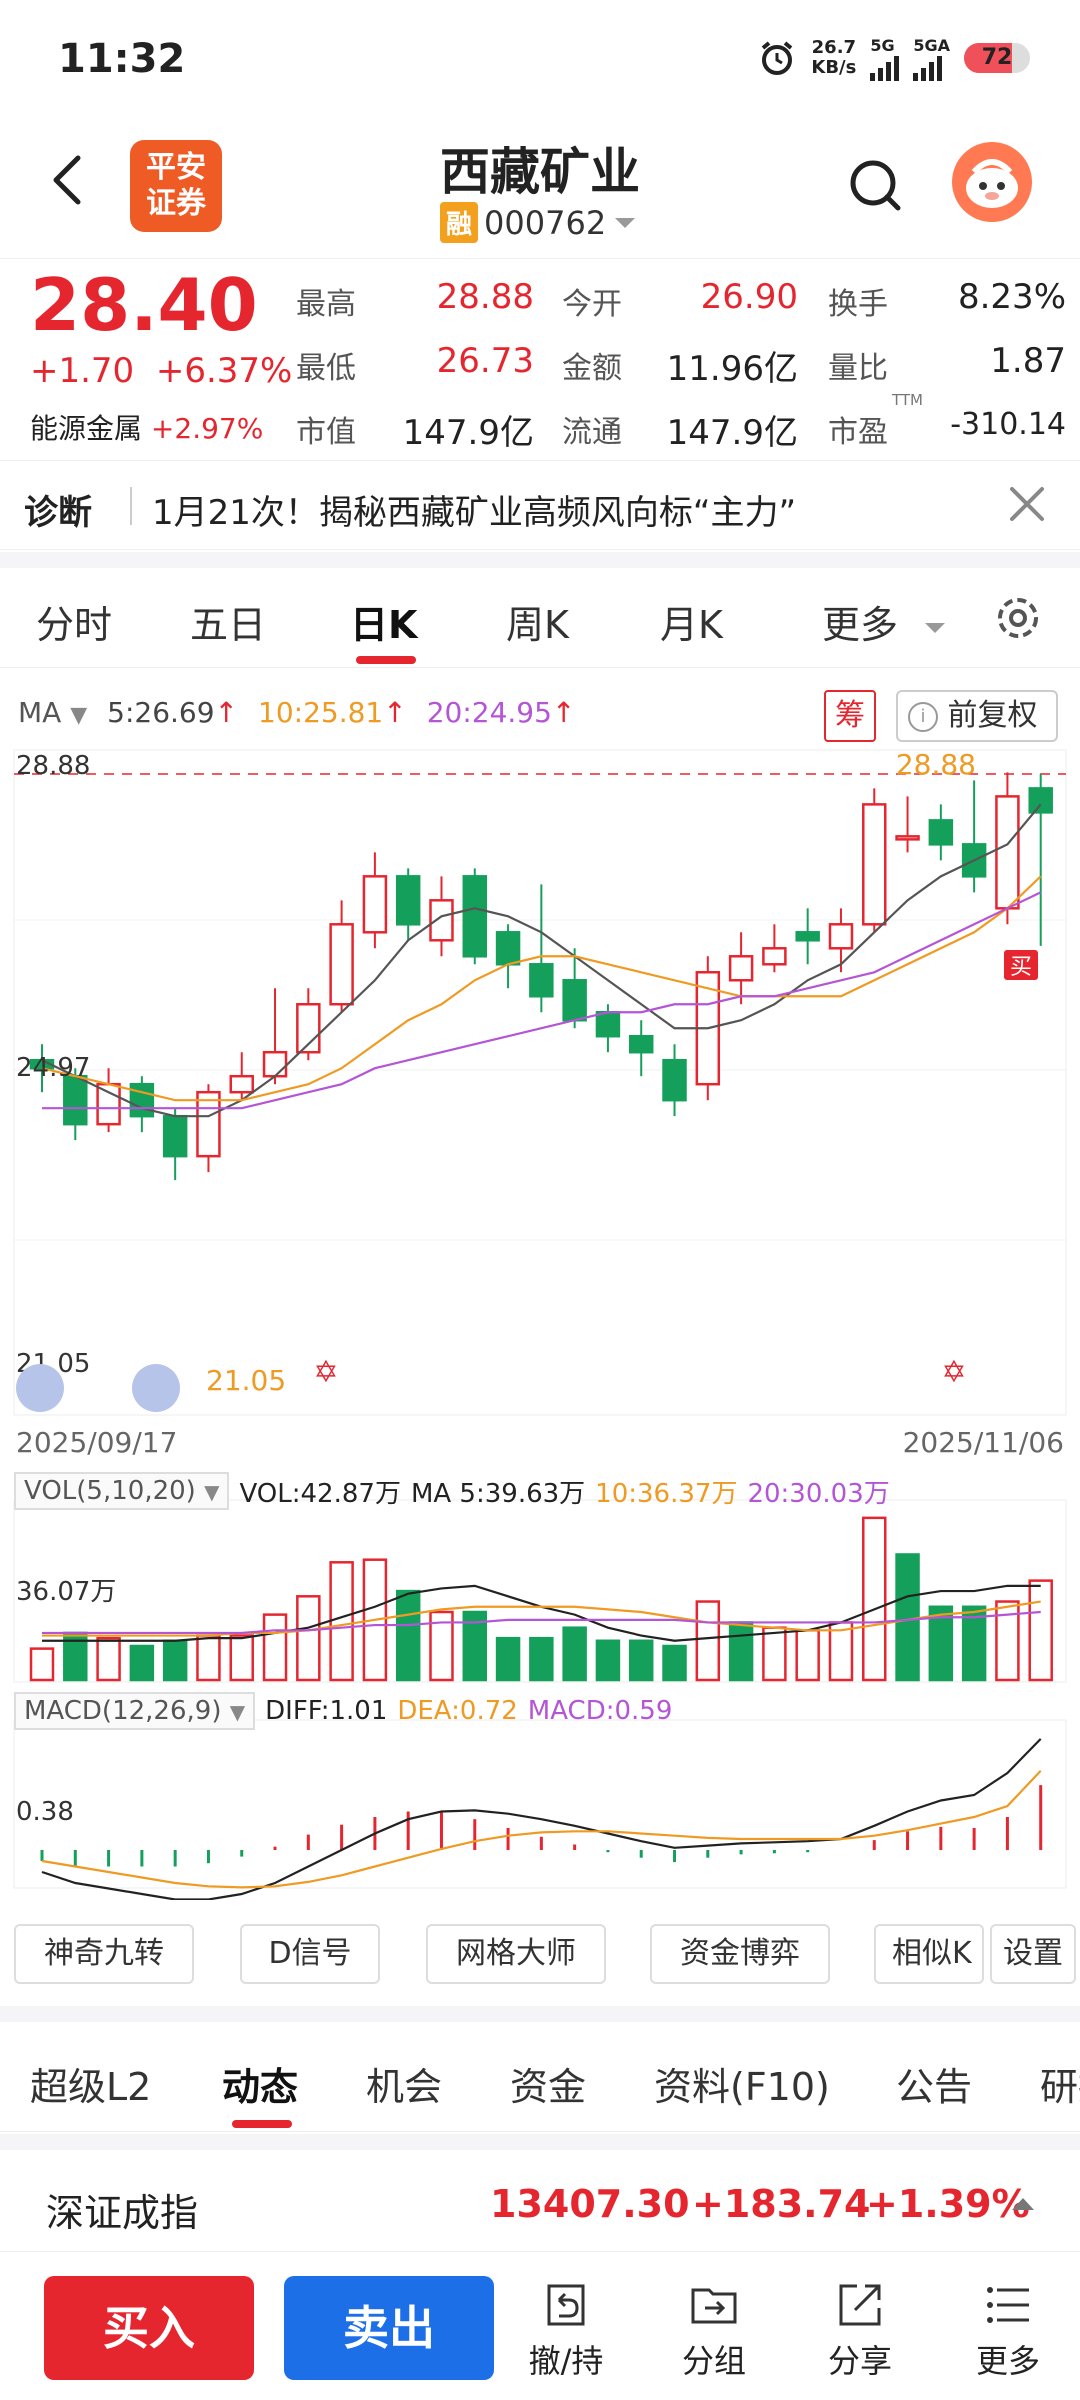 This screenshot has width=1080, height=2400. What do you see at coordinates (691, 625) in the screenshot?
I see `tab-monthly-k: 月K` at bounding box center [691, 625].